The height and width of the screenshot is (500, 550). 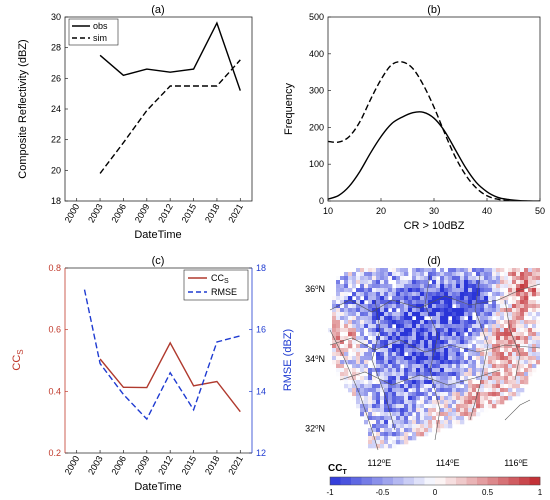 I want to click on colorbar-label-main: CC, so click(x=335, y=468).